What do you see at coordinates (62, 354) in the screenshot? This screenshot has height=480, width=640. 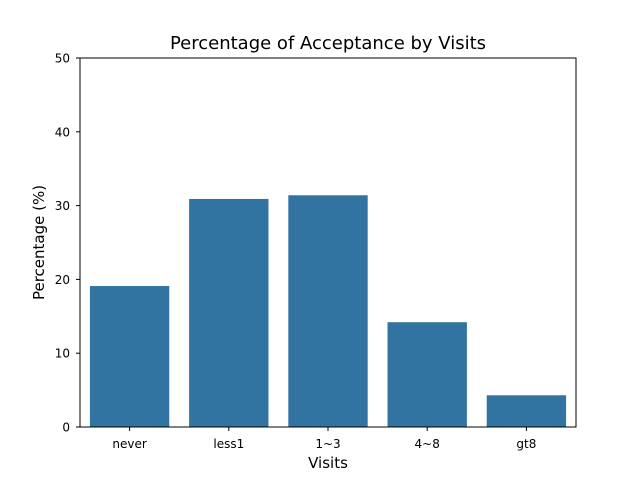 I see `y-tick-label: 10` at bounding box center [62, 354].